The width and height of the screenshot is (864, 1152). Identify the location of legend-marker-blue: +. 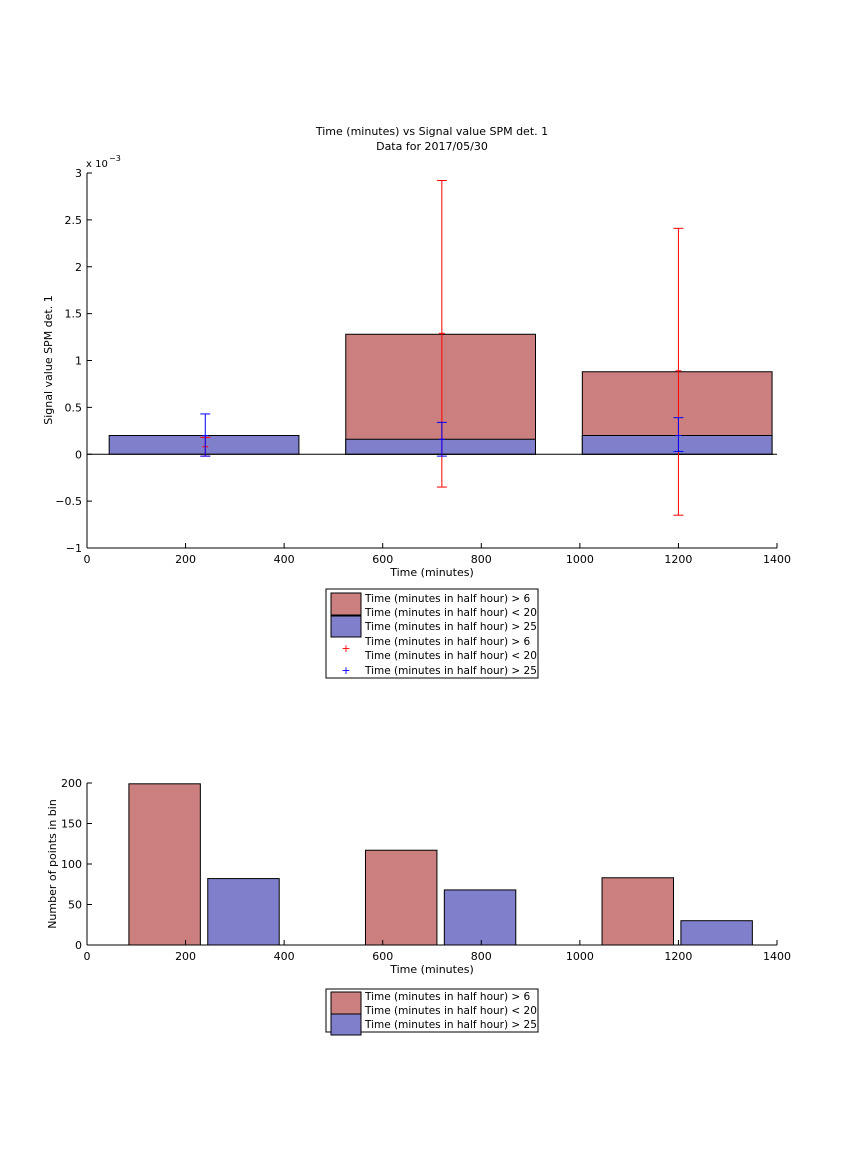
(345, 670).